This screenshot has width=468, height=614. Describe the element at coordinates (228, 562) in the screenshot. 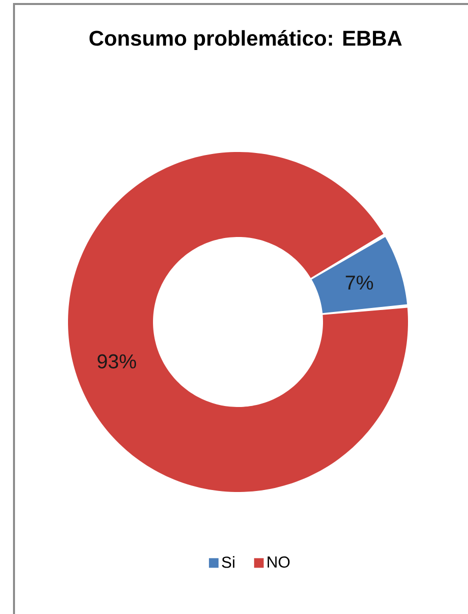

I see `legend-label: Si` at that location.